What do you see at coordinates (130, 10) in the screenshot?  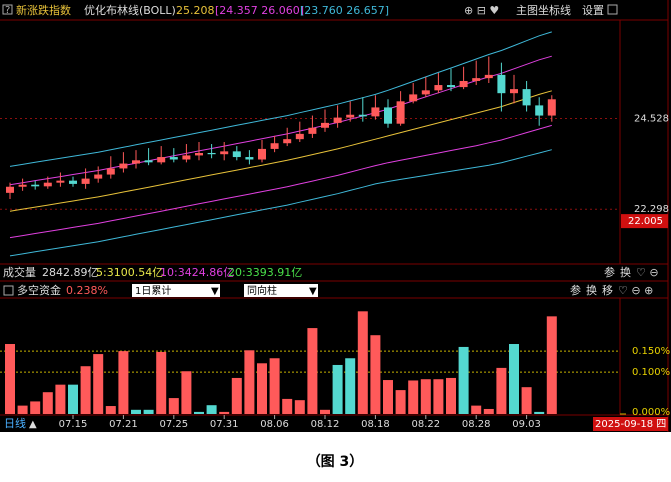 I see `indicator-name: 优化布林线(BOLL)` at bounding box center [130, 10].